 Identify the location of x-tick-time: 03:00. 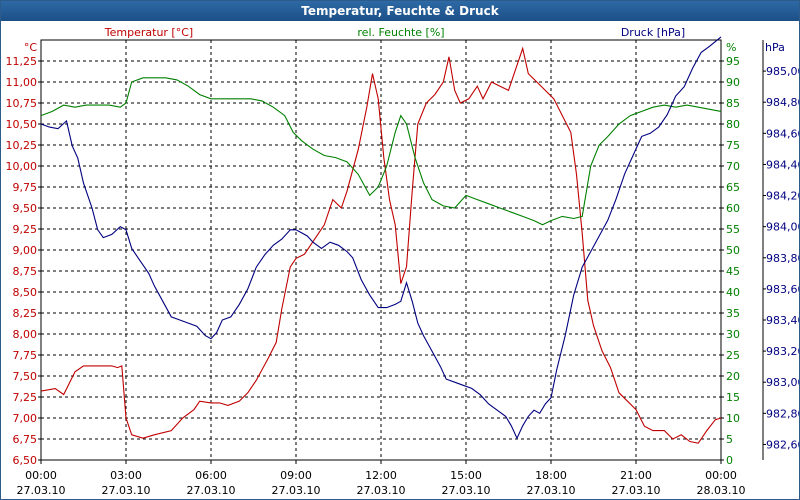
(126, 475).